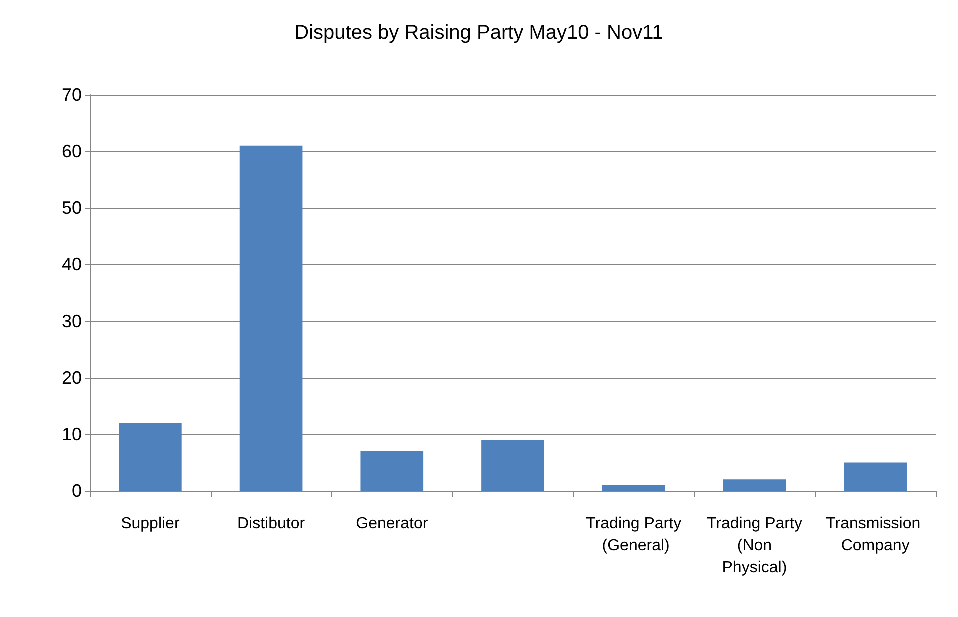 Image resolution: width=958 pixels, height=617 pixels. Describe the element at coordinates (479, 33) in the screenshot. I see `chart-title: Disputes by Raising Party May10 - Nov11` at that location.